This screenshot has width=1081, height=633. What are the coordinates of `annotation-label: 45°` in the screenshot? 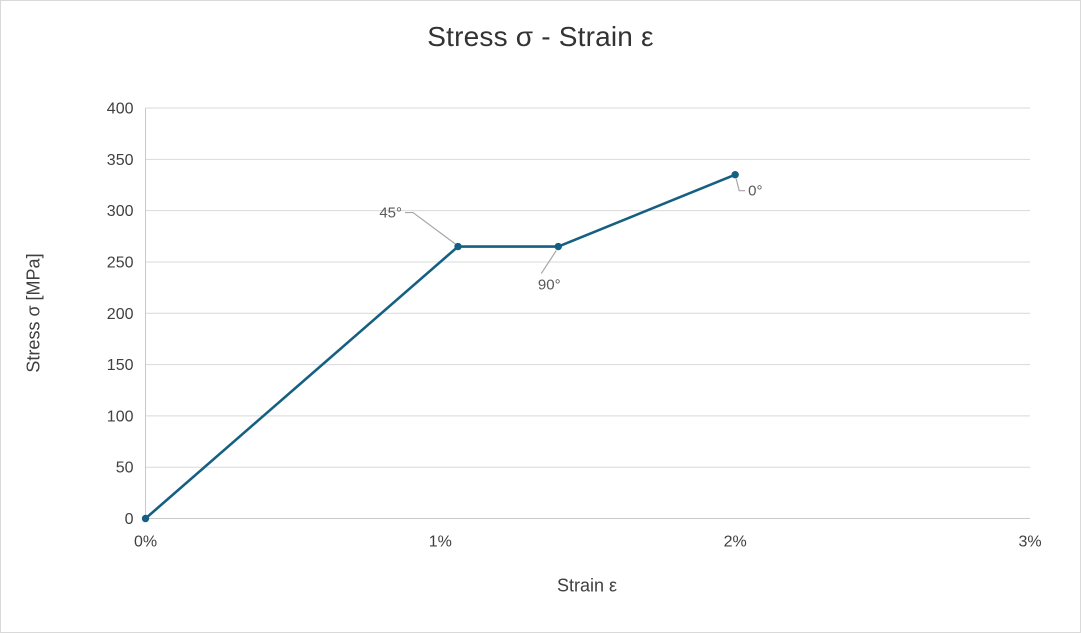 It's located at (390, 213).